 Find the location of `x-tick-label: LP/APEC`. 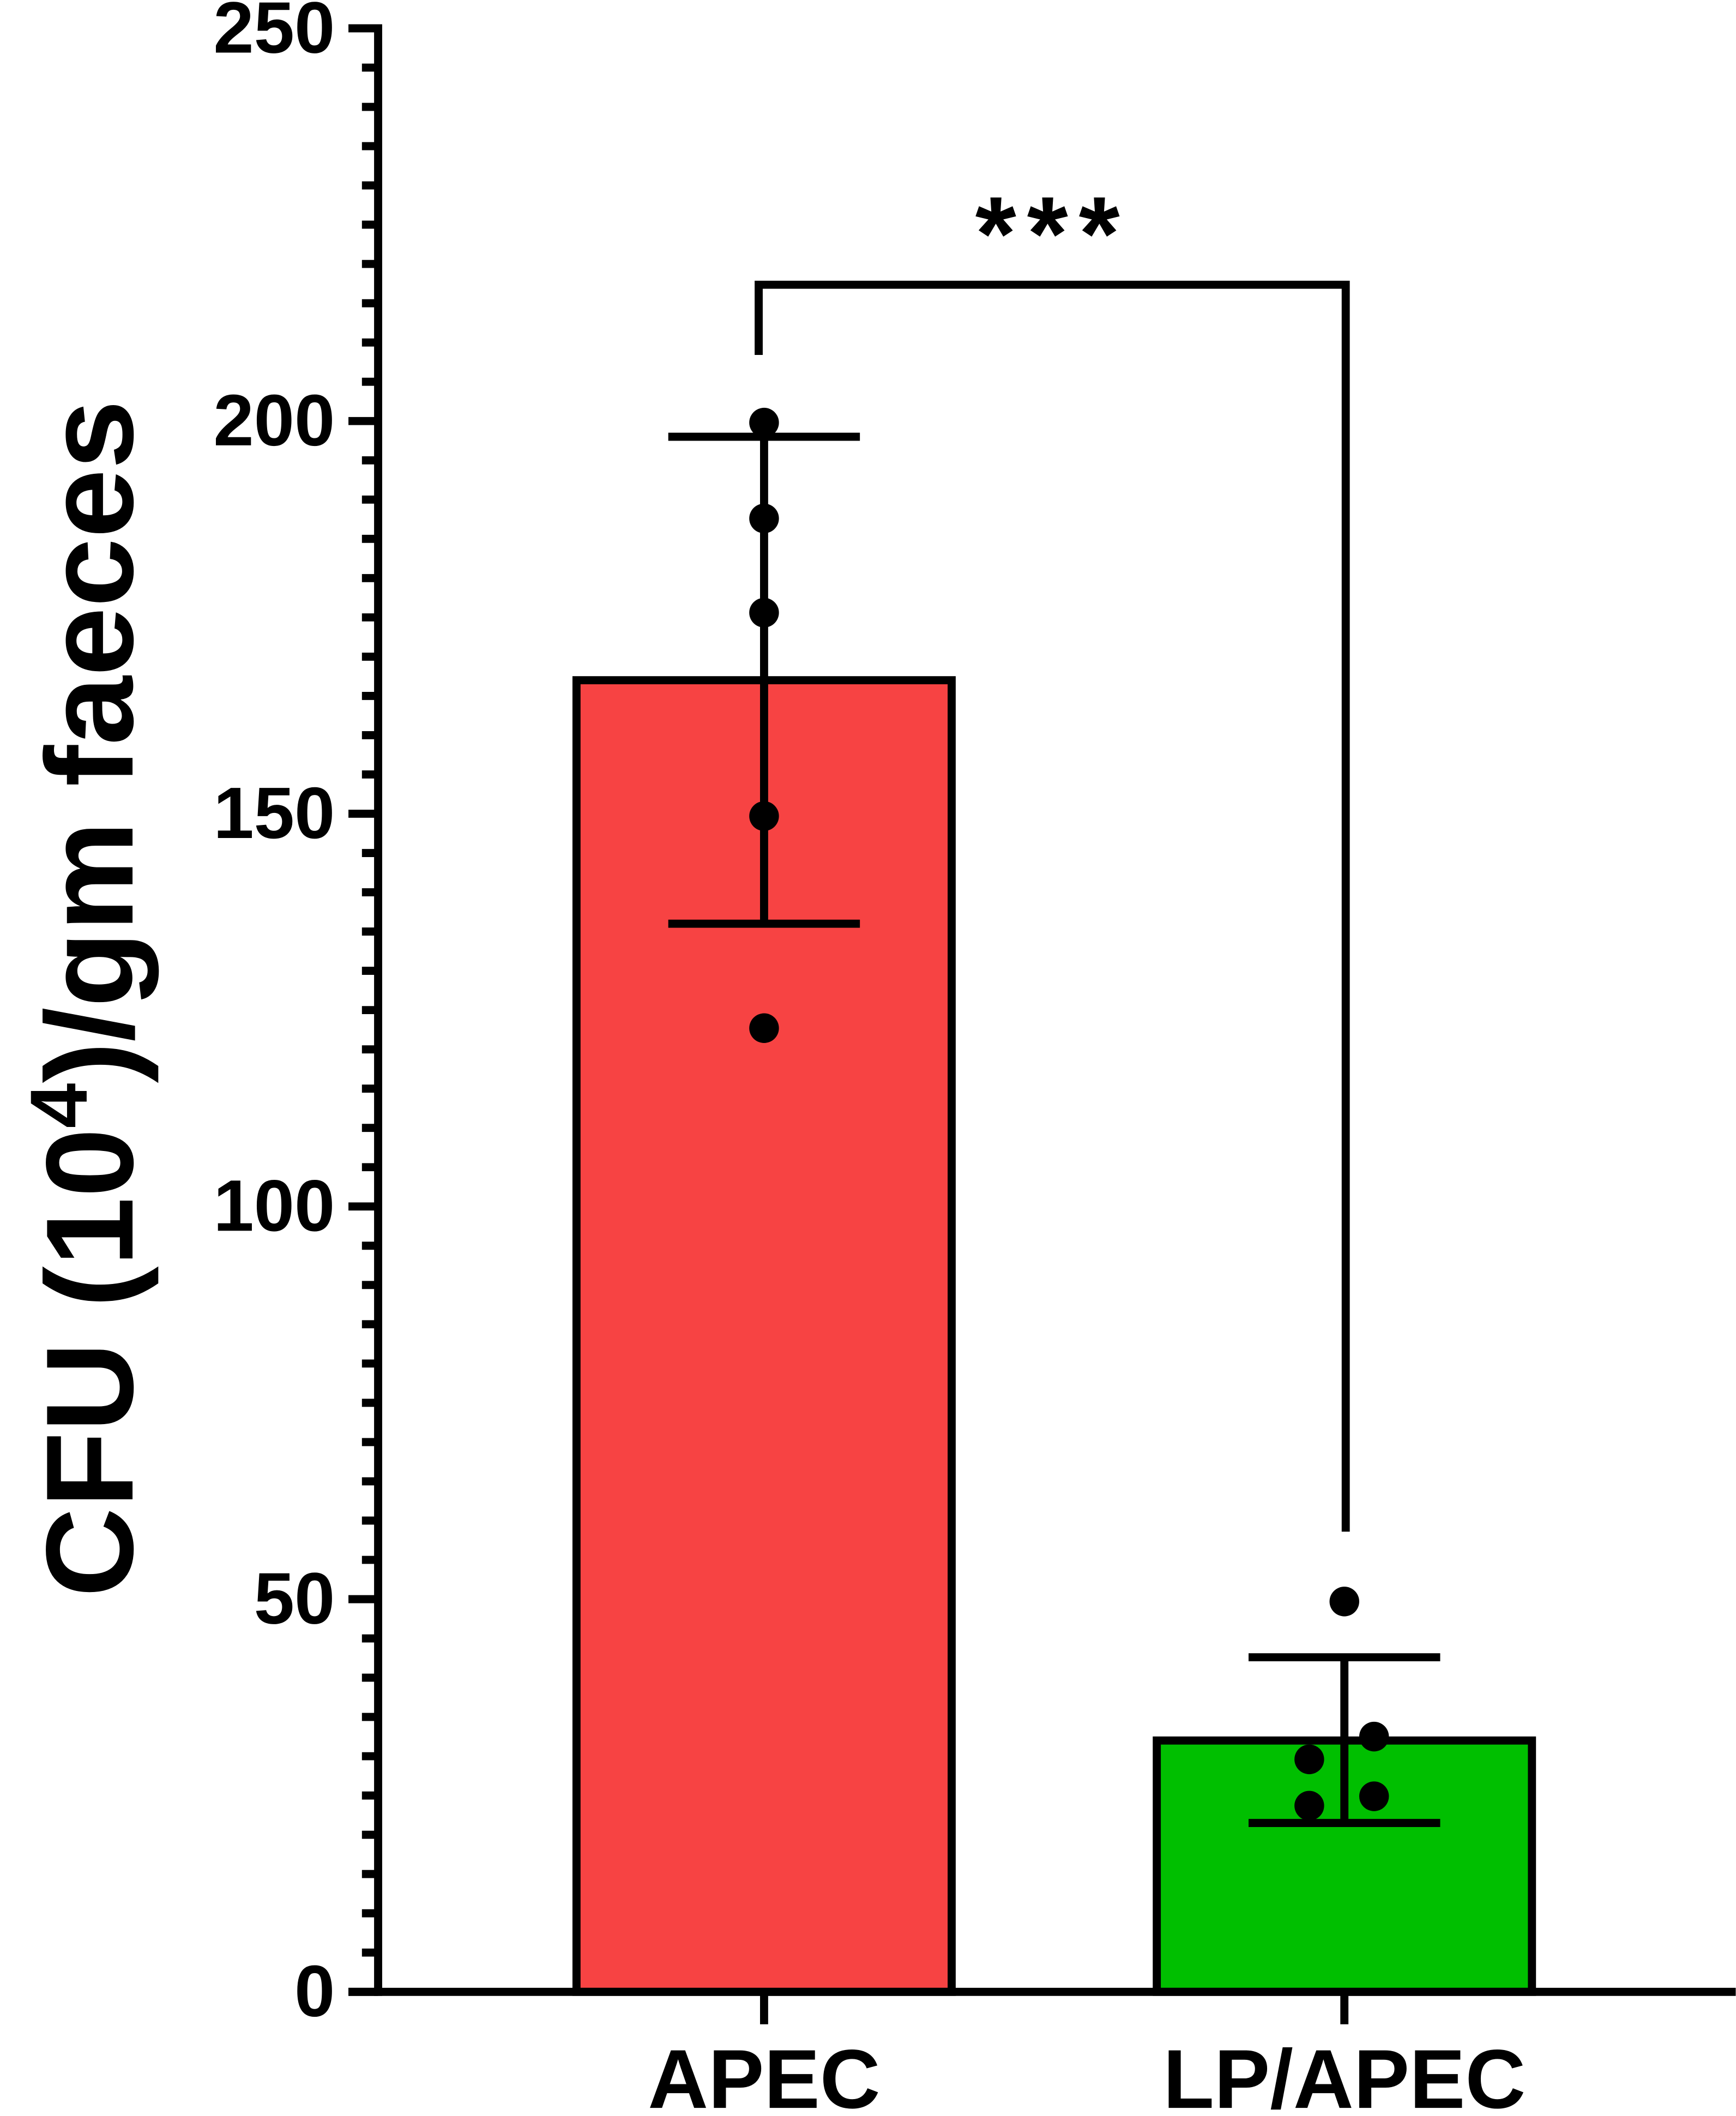

x-tick-label: LP/APEC is located at coordinates (1344, 2074).